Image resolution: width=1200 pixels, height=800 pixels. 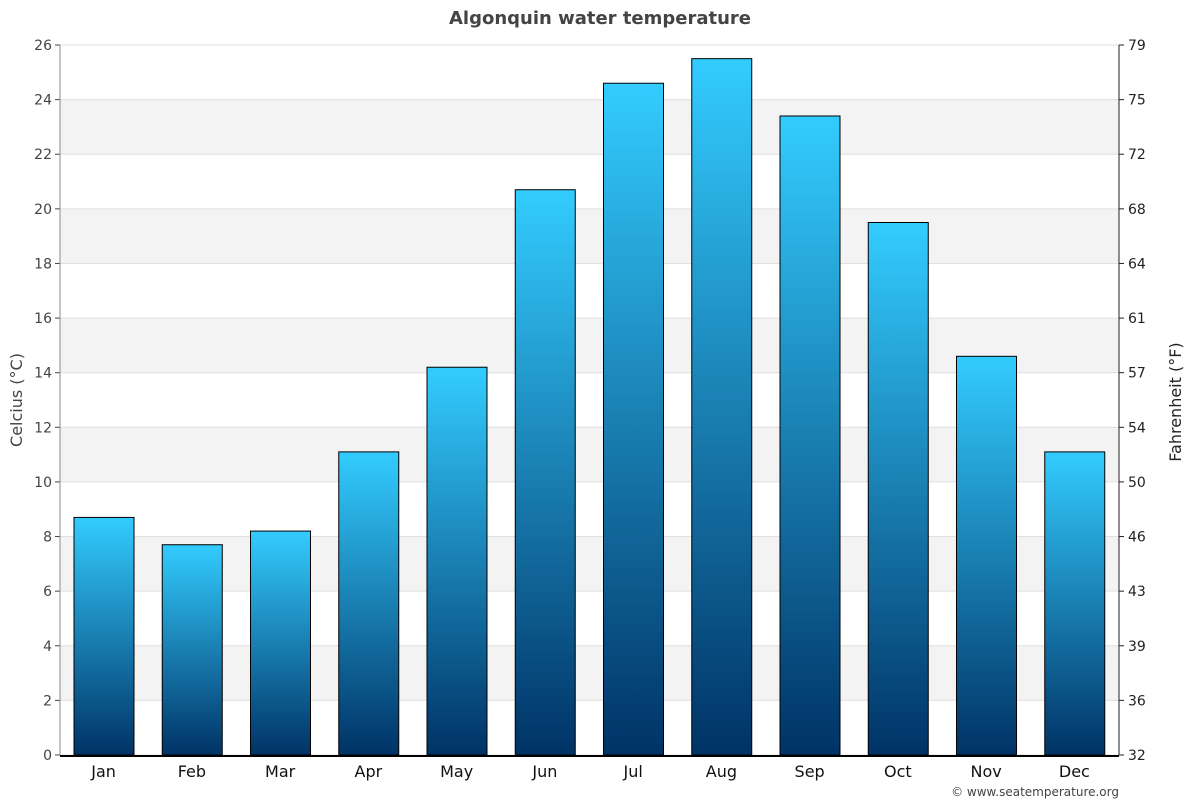 I want to click on y-tick-label-right: 39, so click(x=1137, y=647).